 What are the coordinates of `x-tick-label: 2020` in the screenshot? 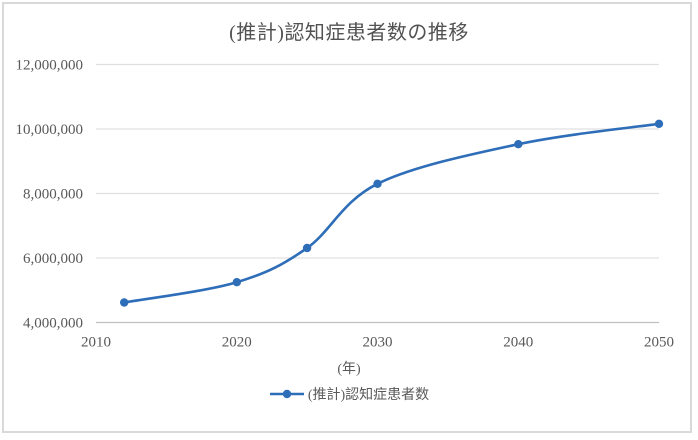 It's located at (237, 343).